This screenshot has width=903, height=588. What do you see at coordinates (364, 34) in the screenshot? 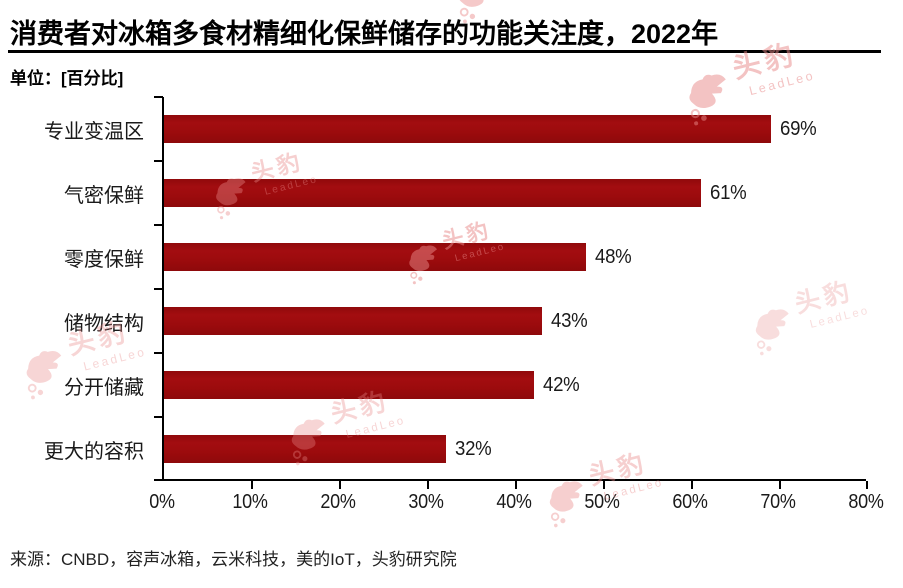
I see `page-title: 消费者对冰箱多食材精细化保鲜储存的功能关注度，2022年` at bounding box center [364, 34].